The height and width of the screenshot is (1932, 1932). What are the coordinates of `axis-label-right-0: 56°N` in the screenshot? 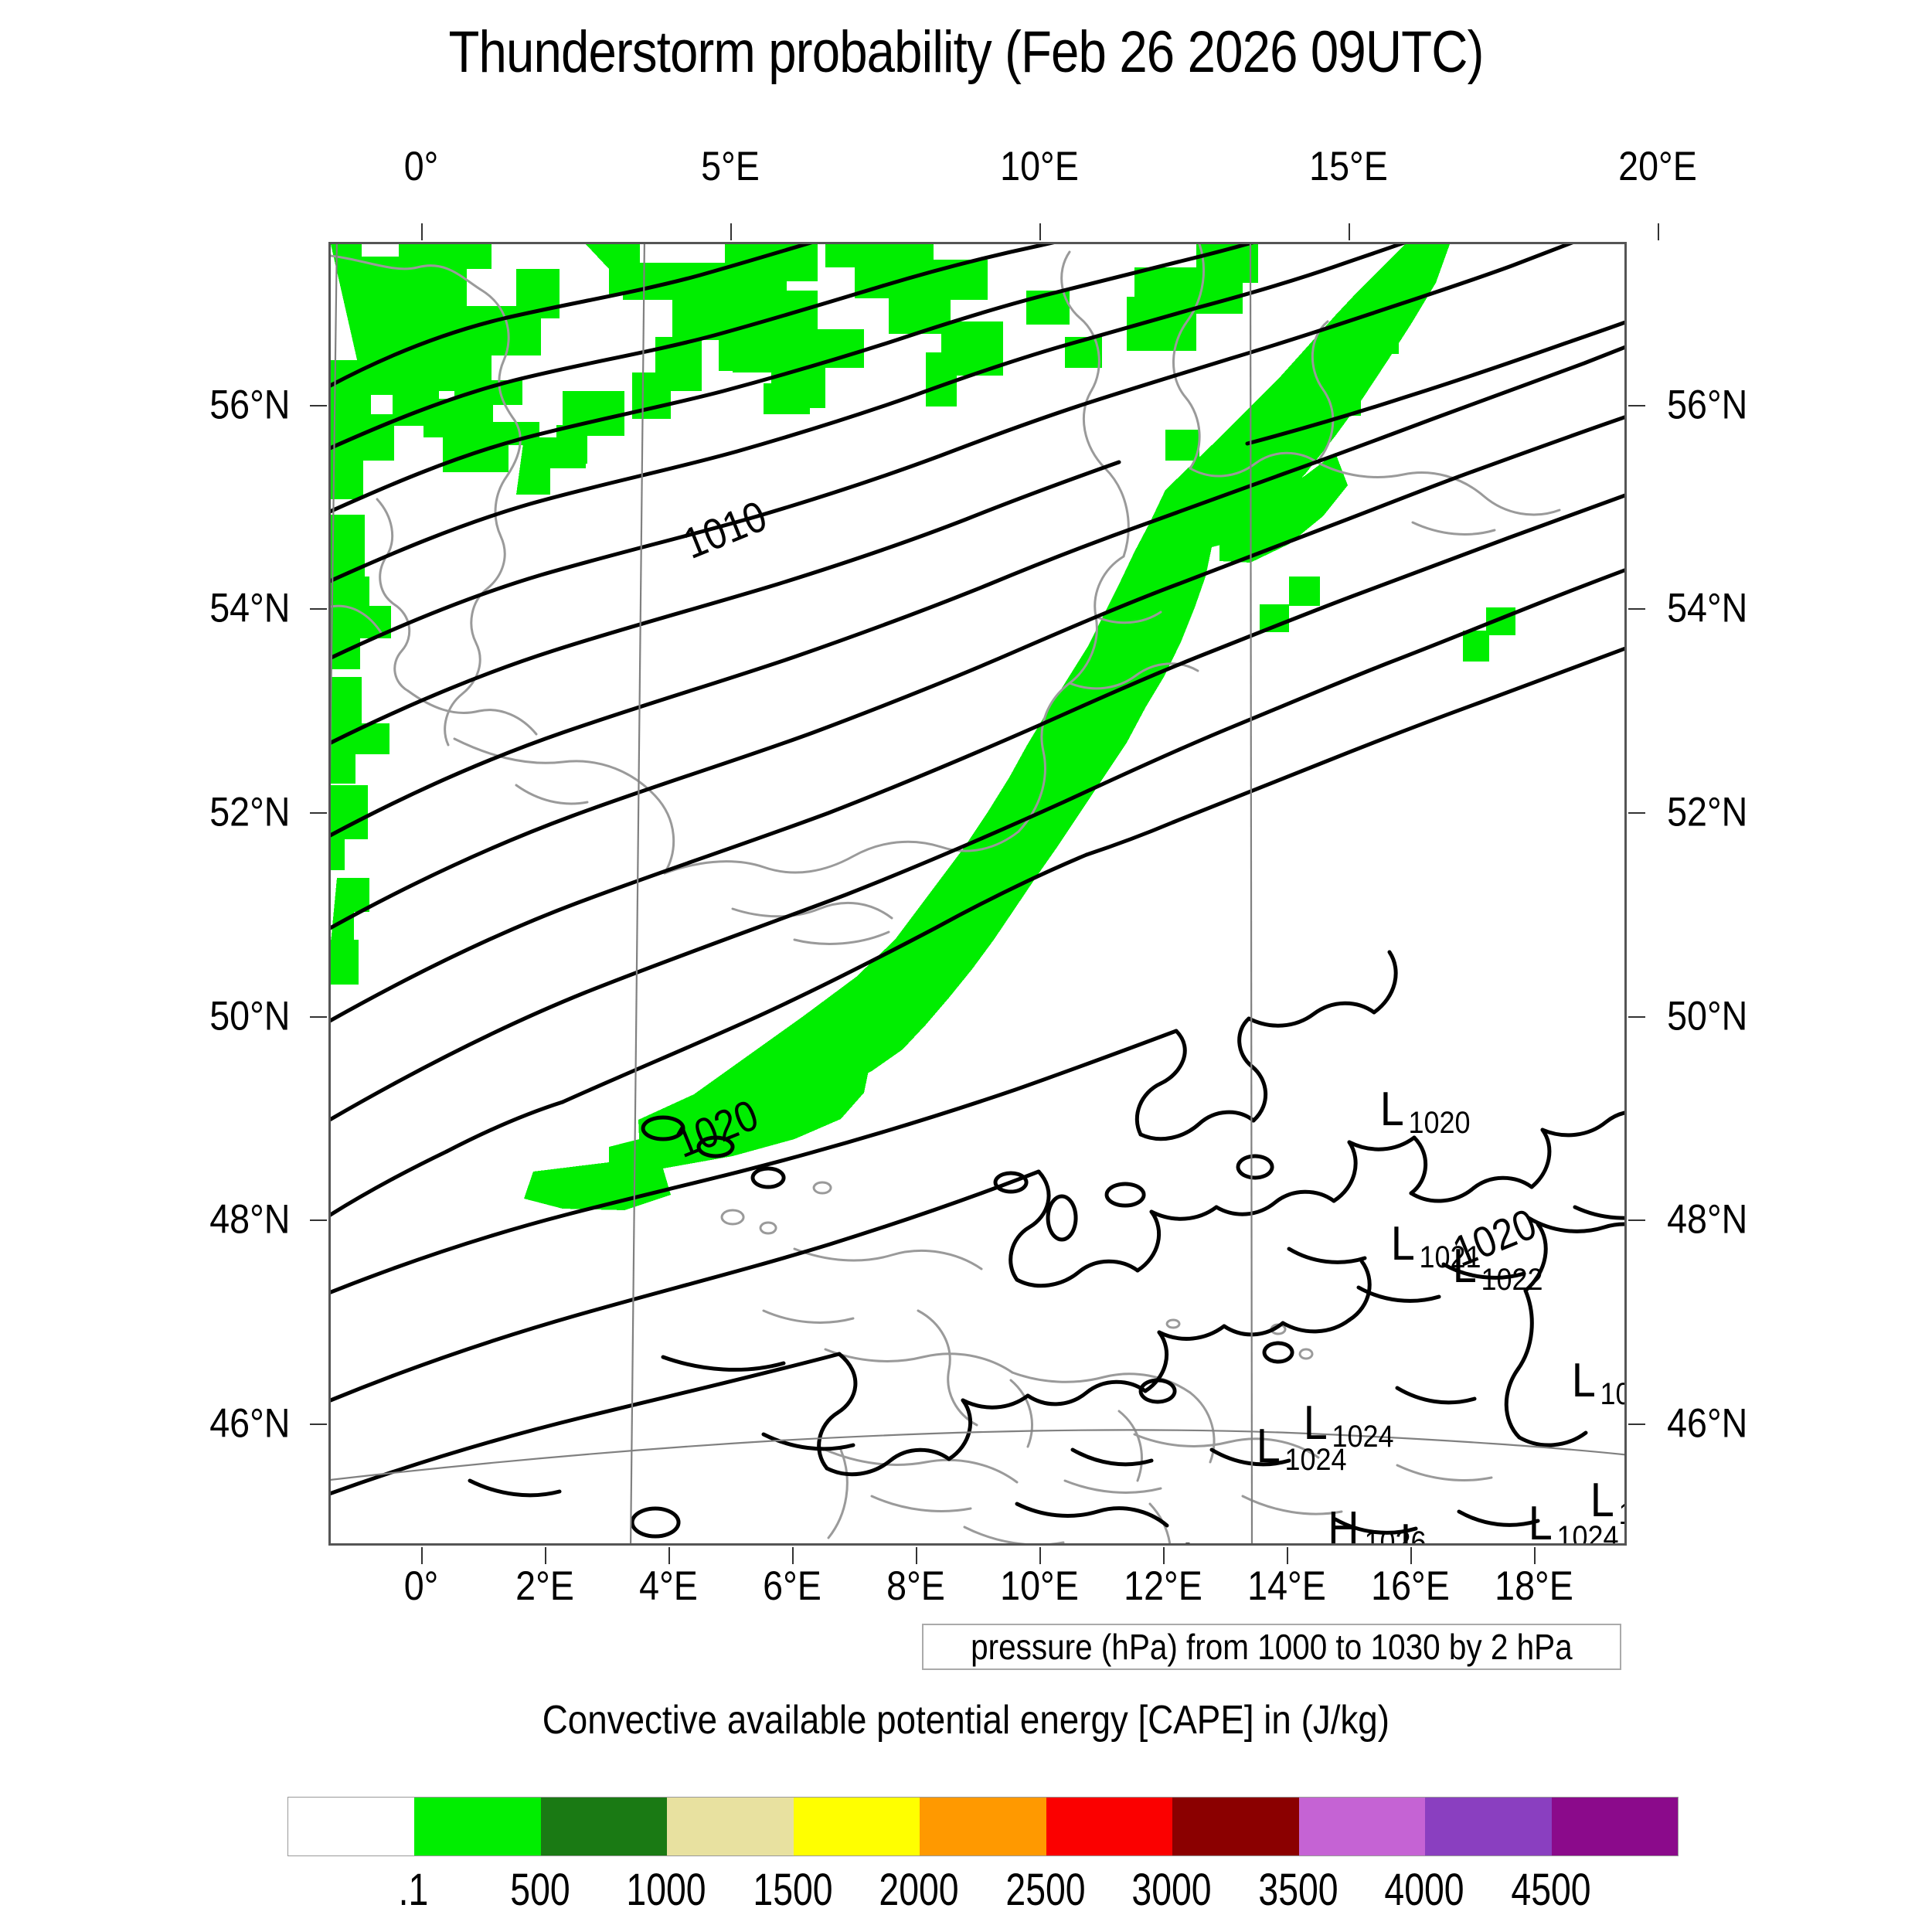 It's located at (1708, 405).